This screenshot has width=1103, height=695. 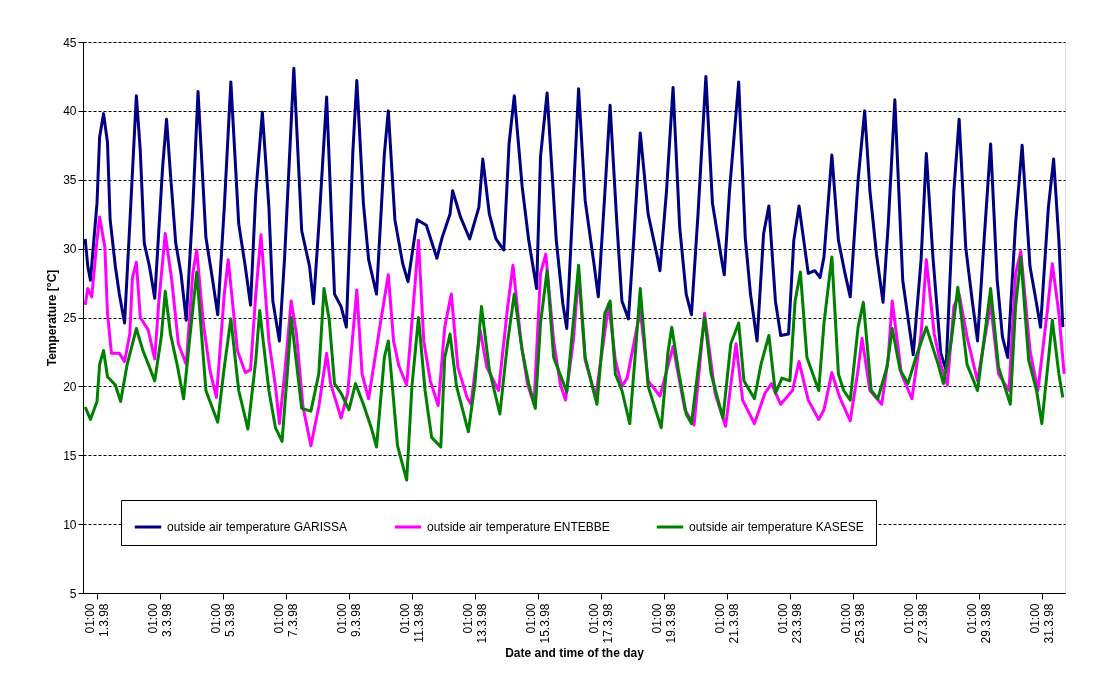 I want to click on y-tick-label: 35, so click(x=70, y=180).